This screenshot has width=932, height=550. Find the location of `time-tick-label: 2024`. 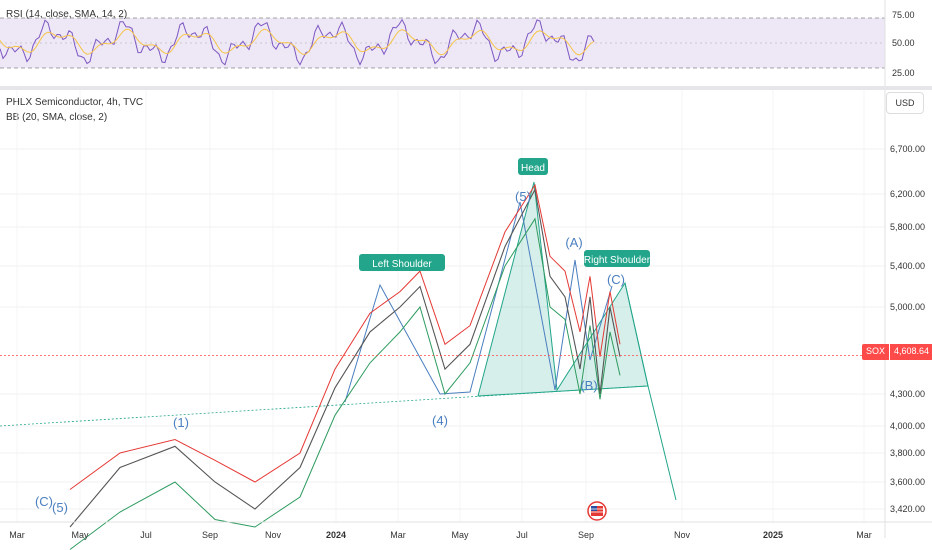

time-tick-label: 2024 is located at coordinates (336, 535).